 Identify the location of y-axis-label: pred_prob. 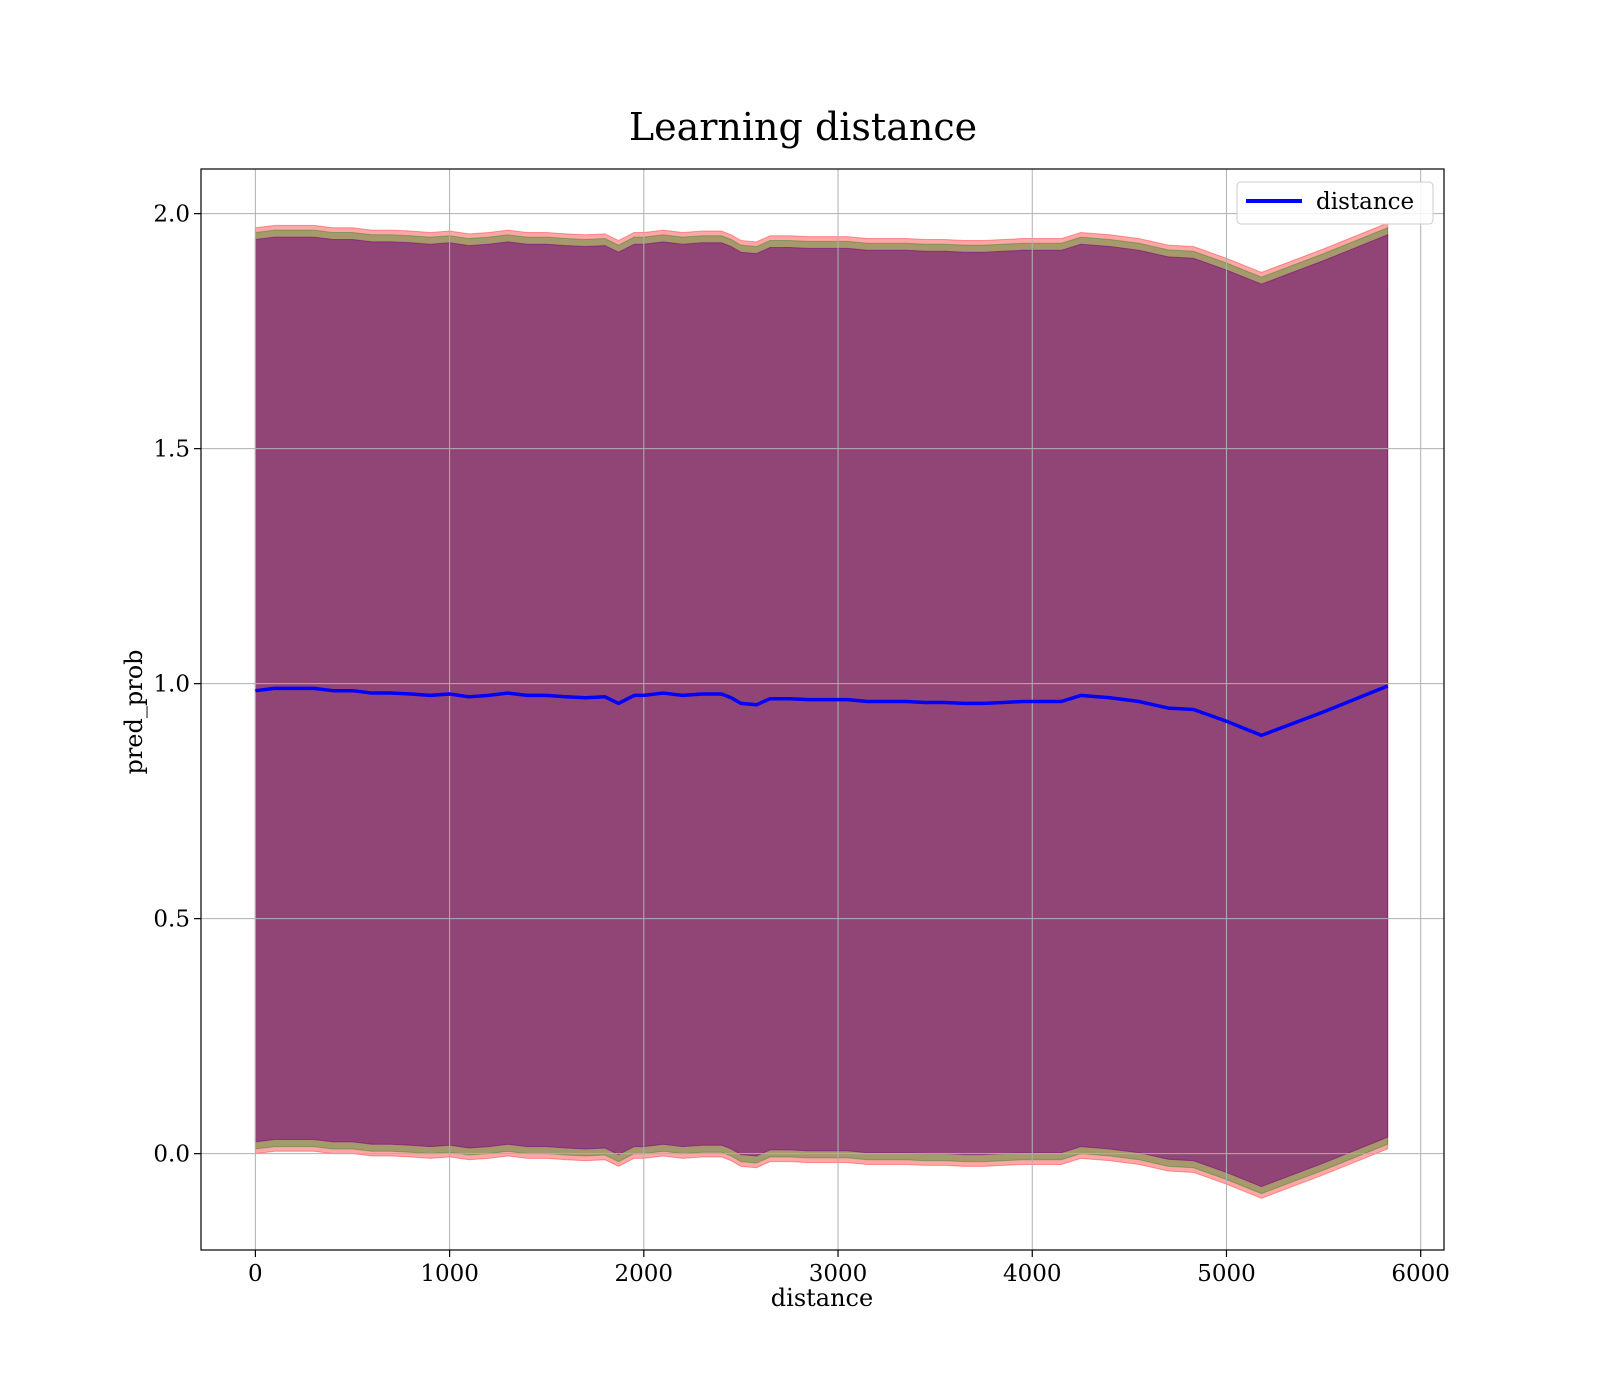
(134, 711).